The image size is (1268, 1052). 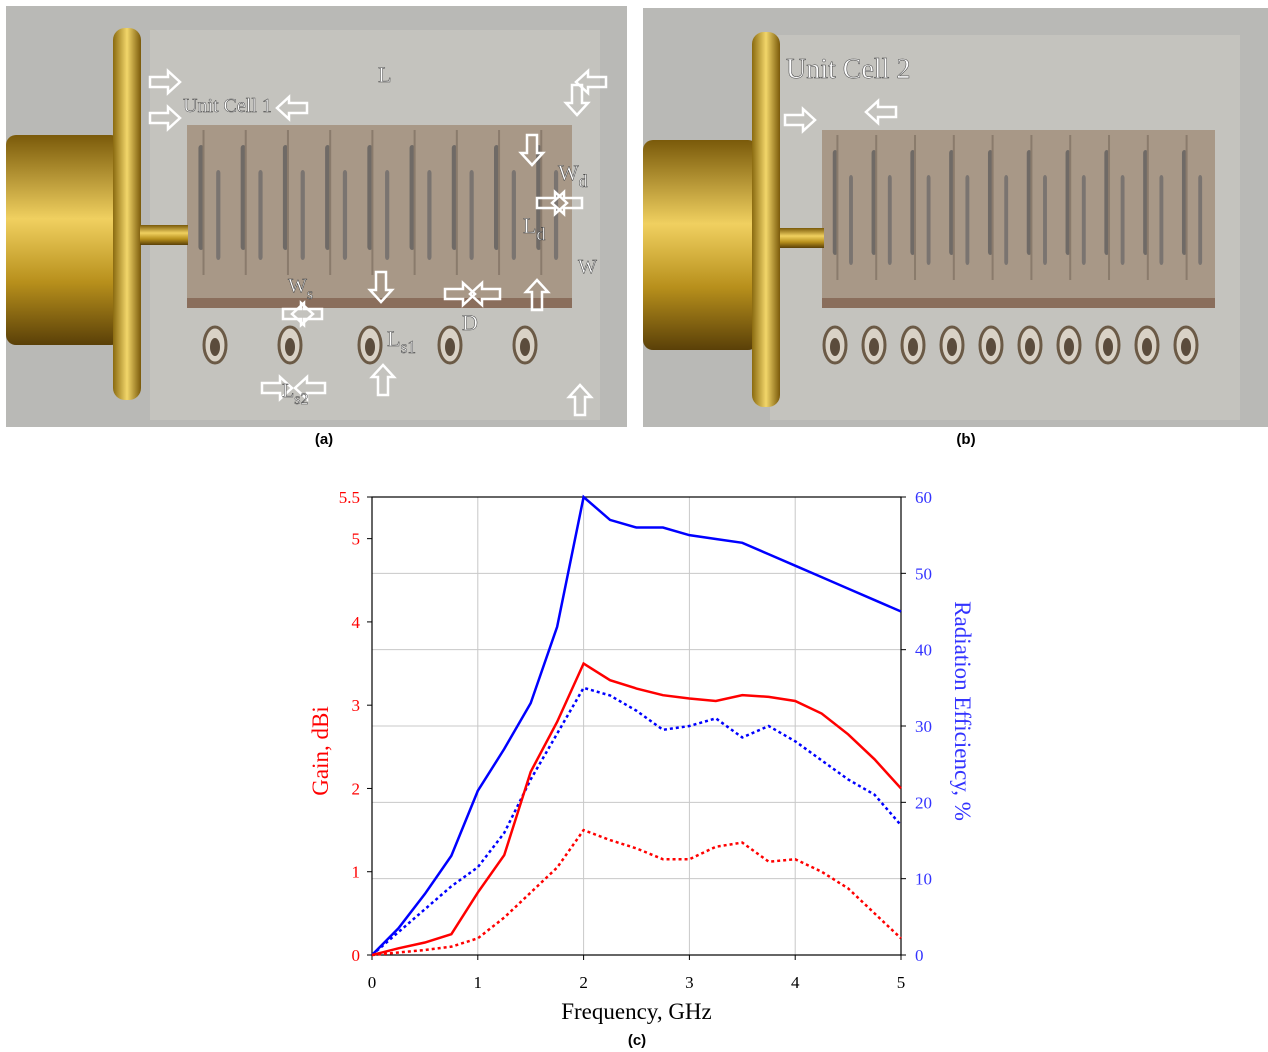 What do you see at coordinates (356, 788) in the screenshot?
I see `y-tick-label: 2` at bounding box center [356, 788].